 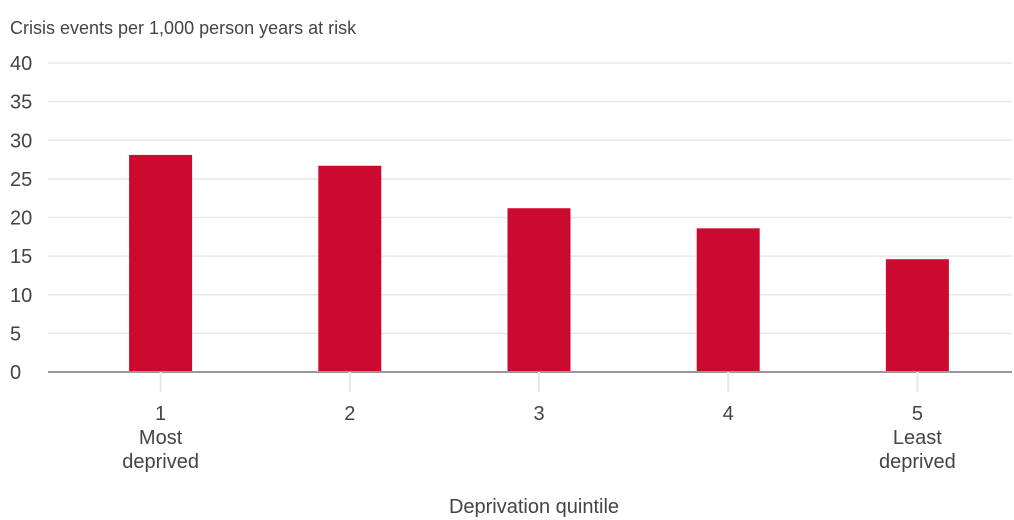 I want to click on y-tick-label: 30, so click(x=21, y=141).